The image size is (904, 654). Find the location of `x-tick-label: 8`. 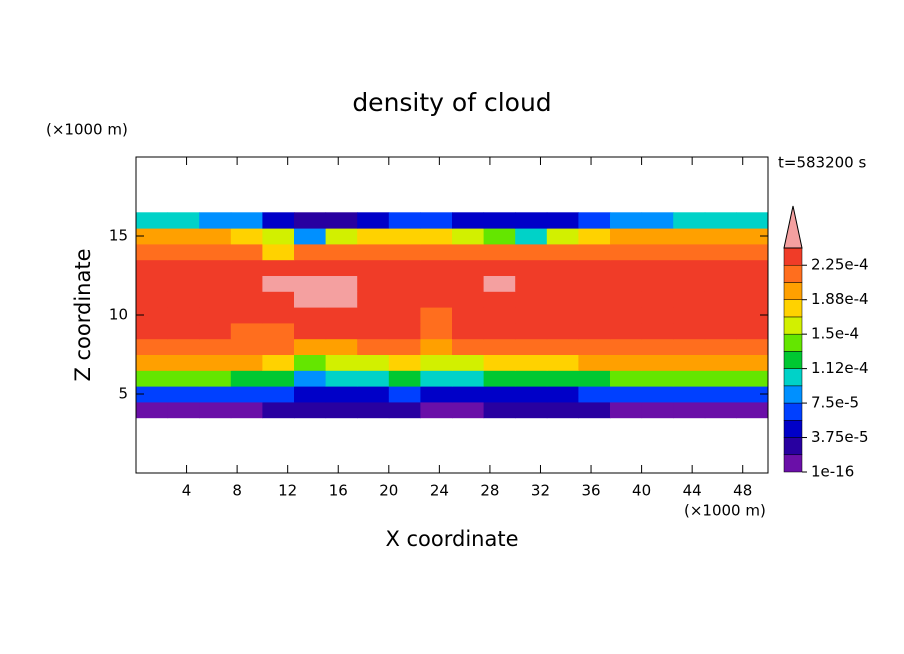

x-tick-label: 8 is located at coordinates (237, 491).